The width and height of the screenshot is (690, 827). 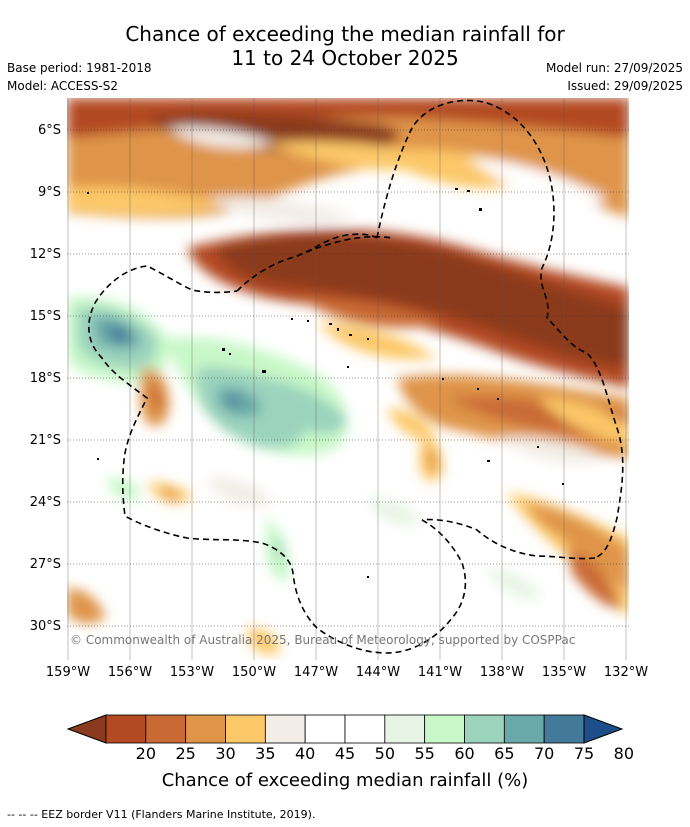 I want to click on colorbar-high-arrow, so click(x=603, y=729).